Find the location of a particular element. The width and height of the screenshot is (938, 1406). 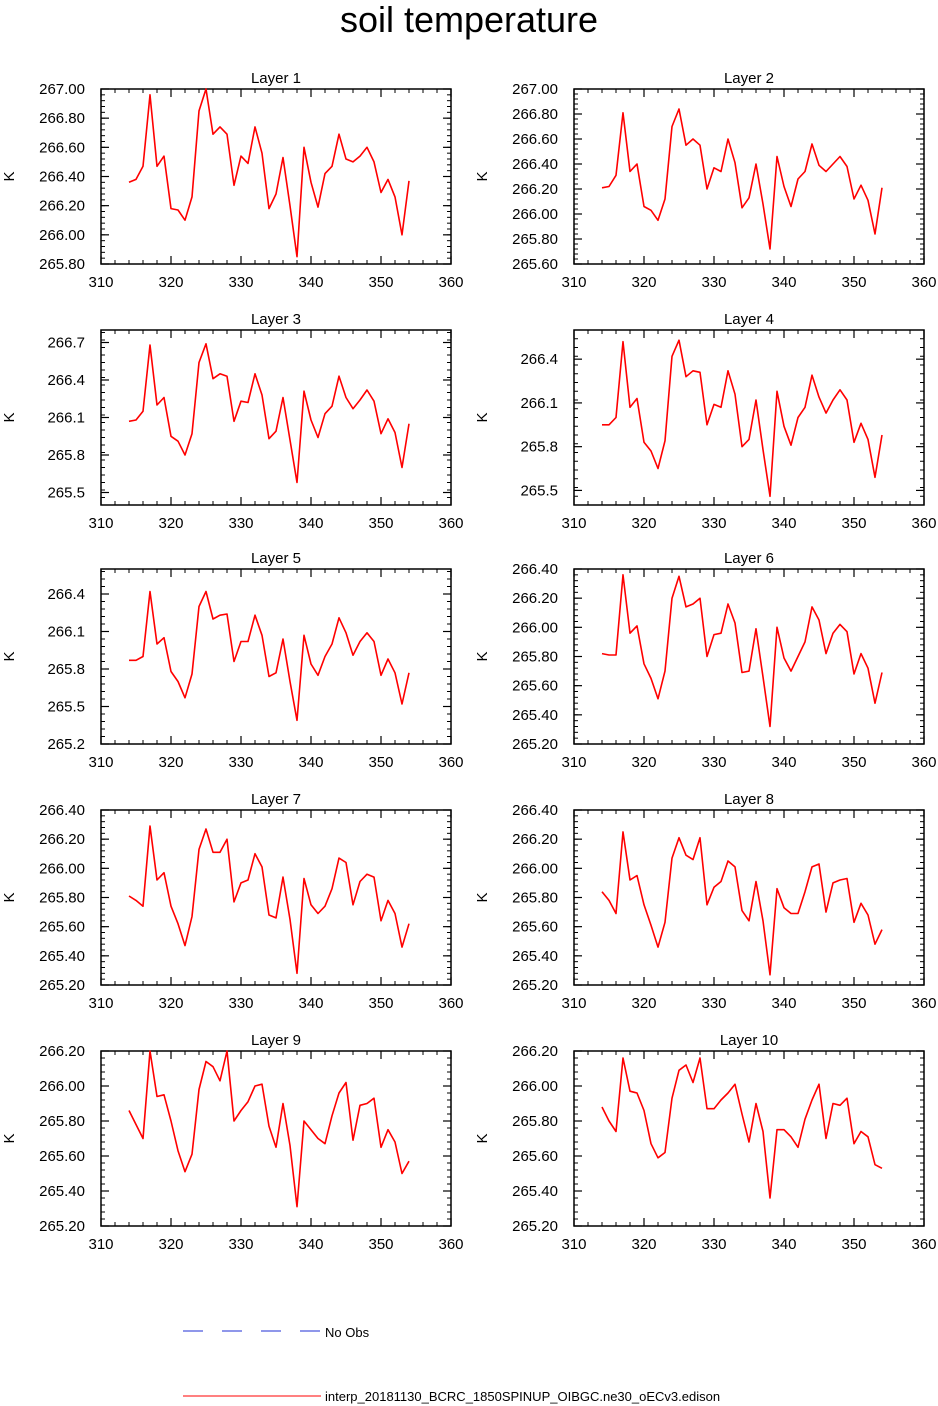

y-tick-label: 266.80 is located at coordinates (535, 114).